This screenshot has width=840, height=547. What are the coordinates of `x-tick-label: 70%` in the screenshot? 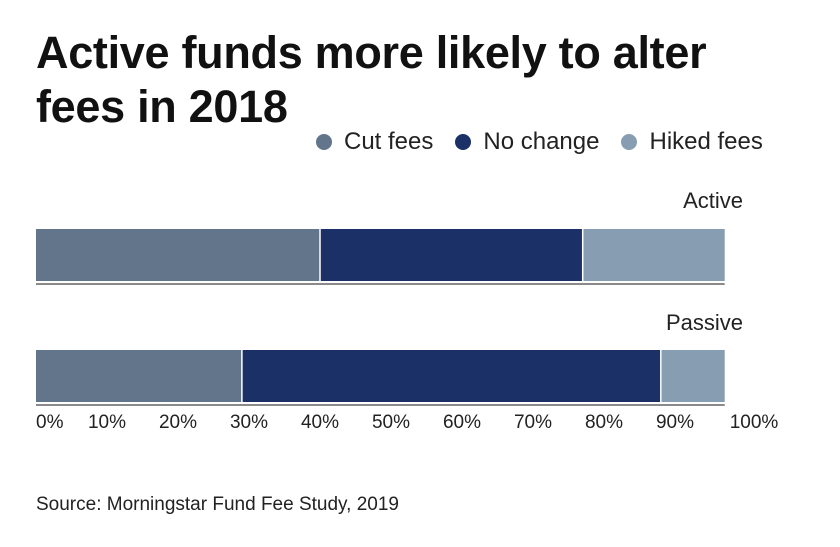 It's located at (533, 422).